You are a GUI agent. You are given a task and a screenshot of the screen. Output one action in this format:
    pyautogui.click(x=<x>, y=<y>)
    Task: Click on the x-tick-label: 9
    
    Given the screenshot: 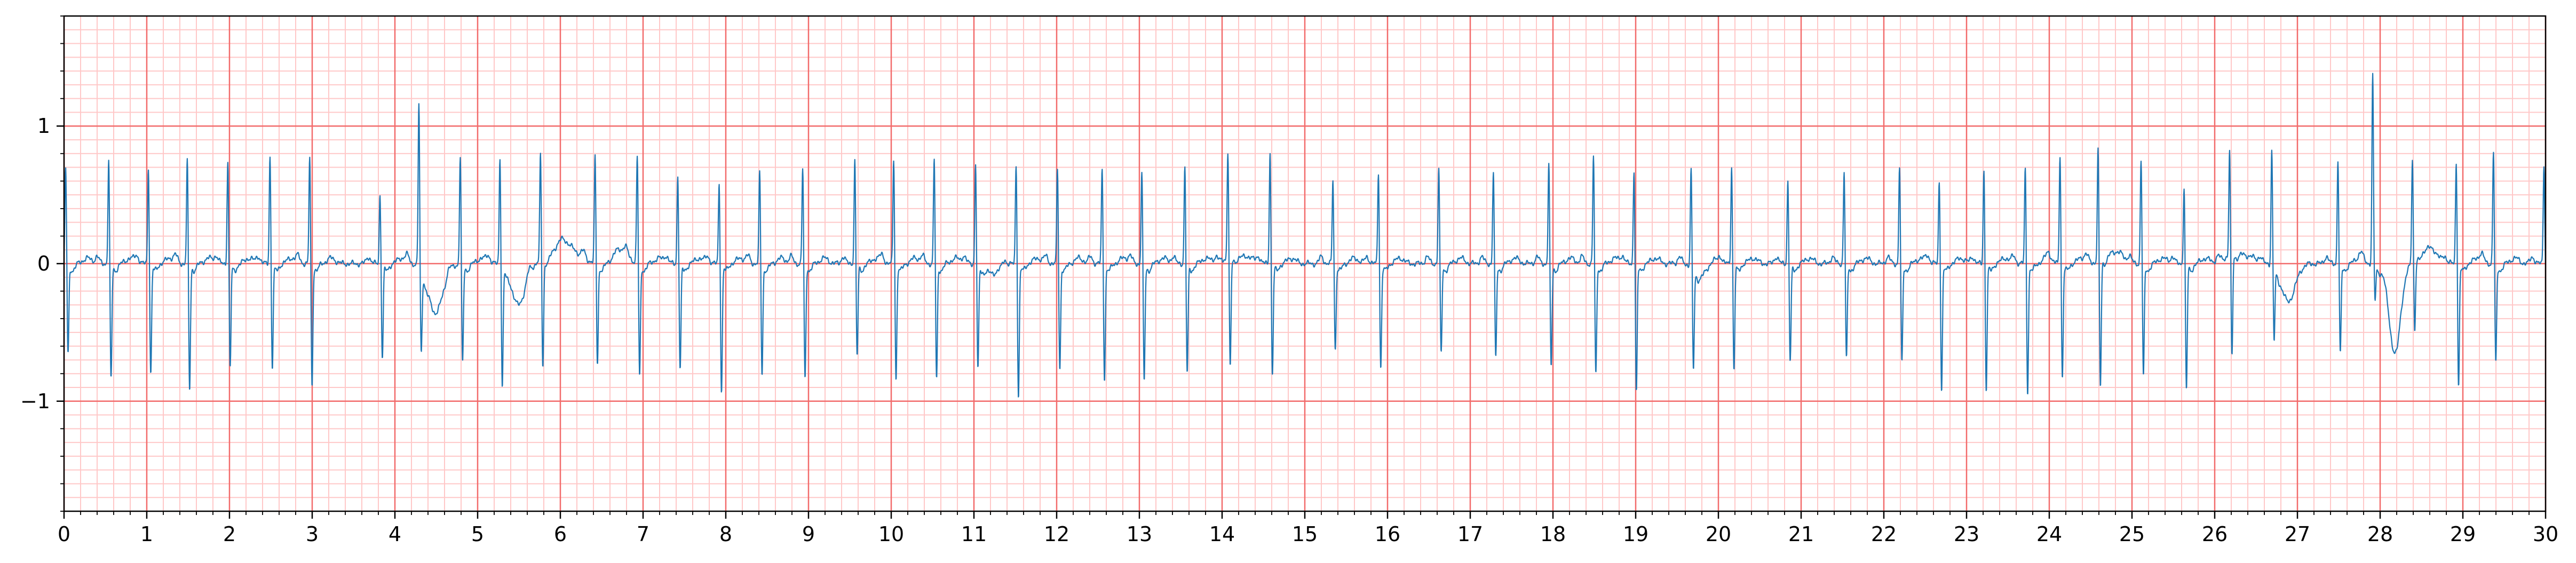 What is the action you would take?
    pyautogui.click(x=809, y=534)
    